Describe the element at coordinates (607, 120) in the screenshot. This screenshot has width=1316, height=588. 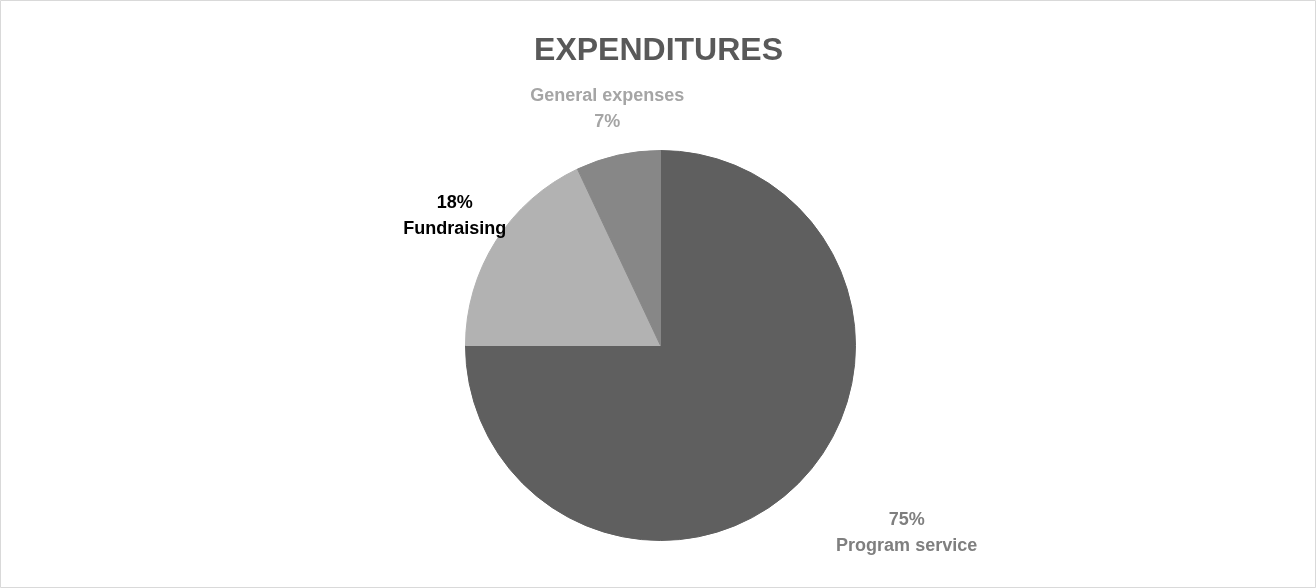
I see `data-label: 7%` at that location.